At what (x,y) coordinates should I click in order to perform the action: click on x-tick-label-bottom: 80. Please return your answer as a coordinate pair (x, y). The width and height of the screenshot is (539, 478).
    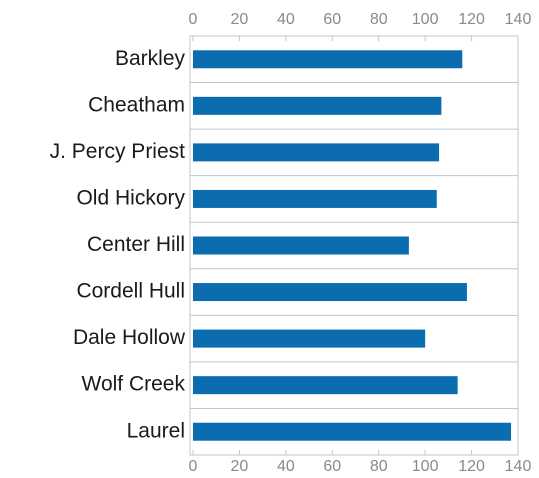
    Looking at the image, I should click on (379, 466).